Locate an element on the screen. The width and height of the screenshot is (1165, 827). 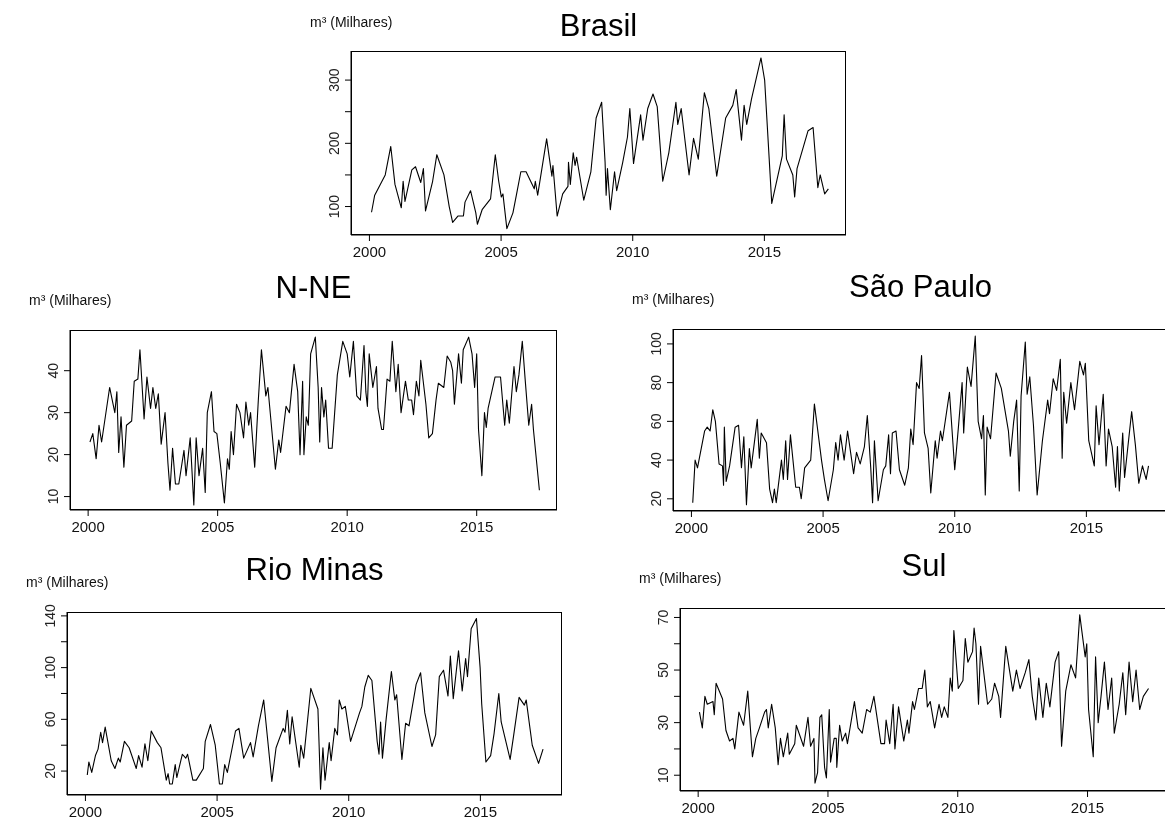
chart-title: Sul is located at coordinates (924, 565).